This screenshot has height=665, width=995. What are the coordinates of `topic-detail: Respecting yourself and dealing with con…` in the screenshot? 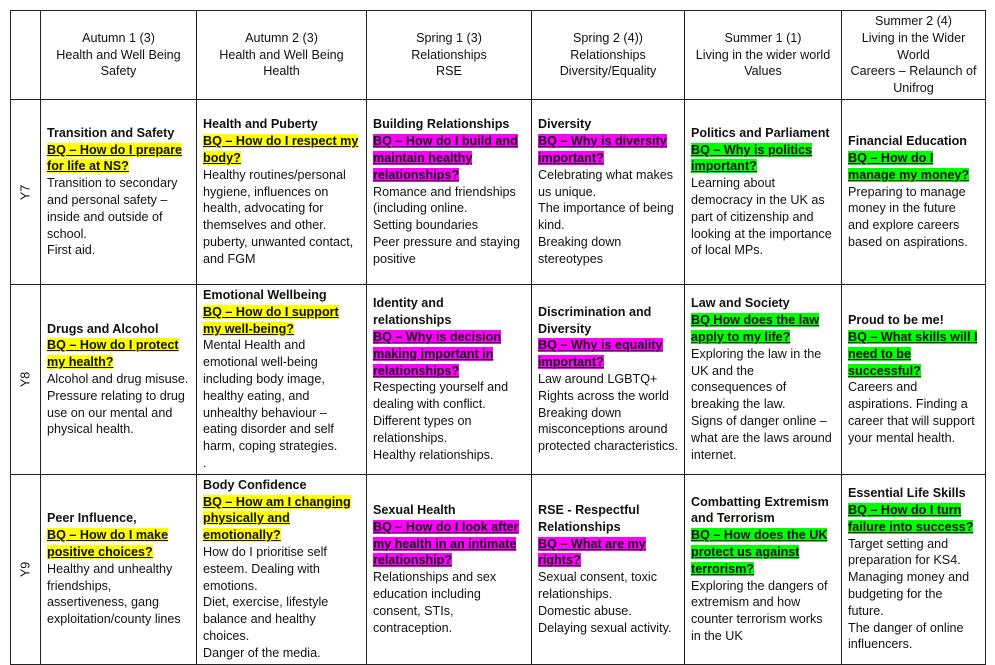 It's located at (441, 396).